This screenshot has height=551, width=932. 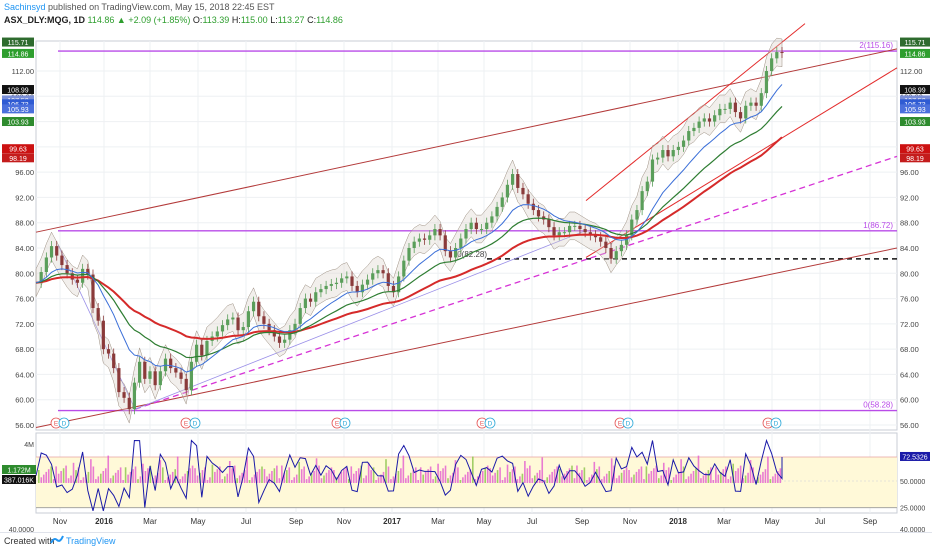 What do you see at coordinates (197, 20) in the screenshot?
I see `open-label: O:` at bounding box center [197, 20].